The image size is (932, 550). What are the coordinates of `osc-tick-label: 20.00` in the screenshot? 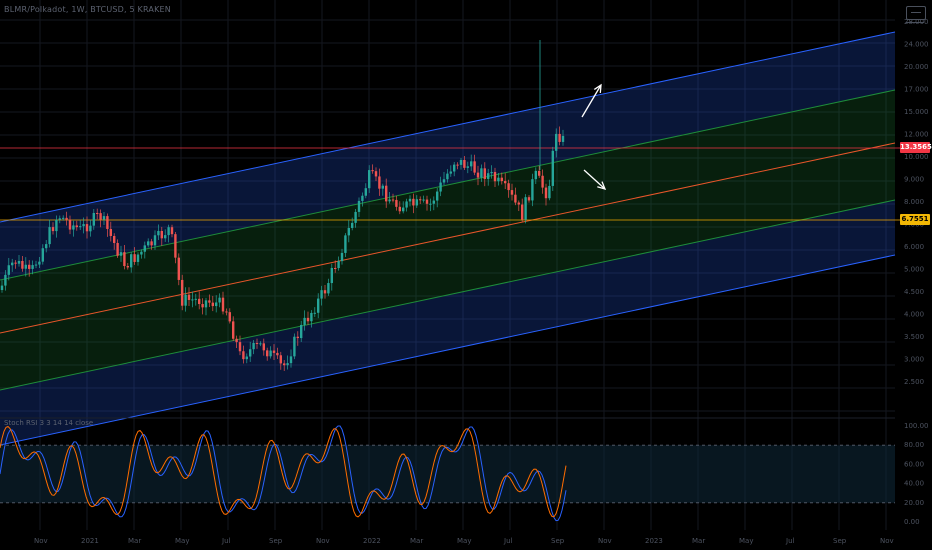 It's located at (914, 503).